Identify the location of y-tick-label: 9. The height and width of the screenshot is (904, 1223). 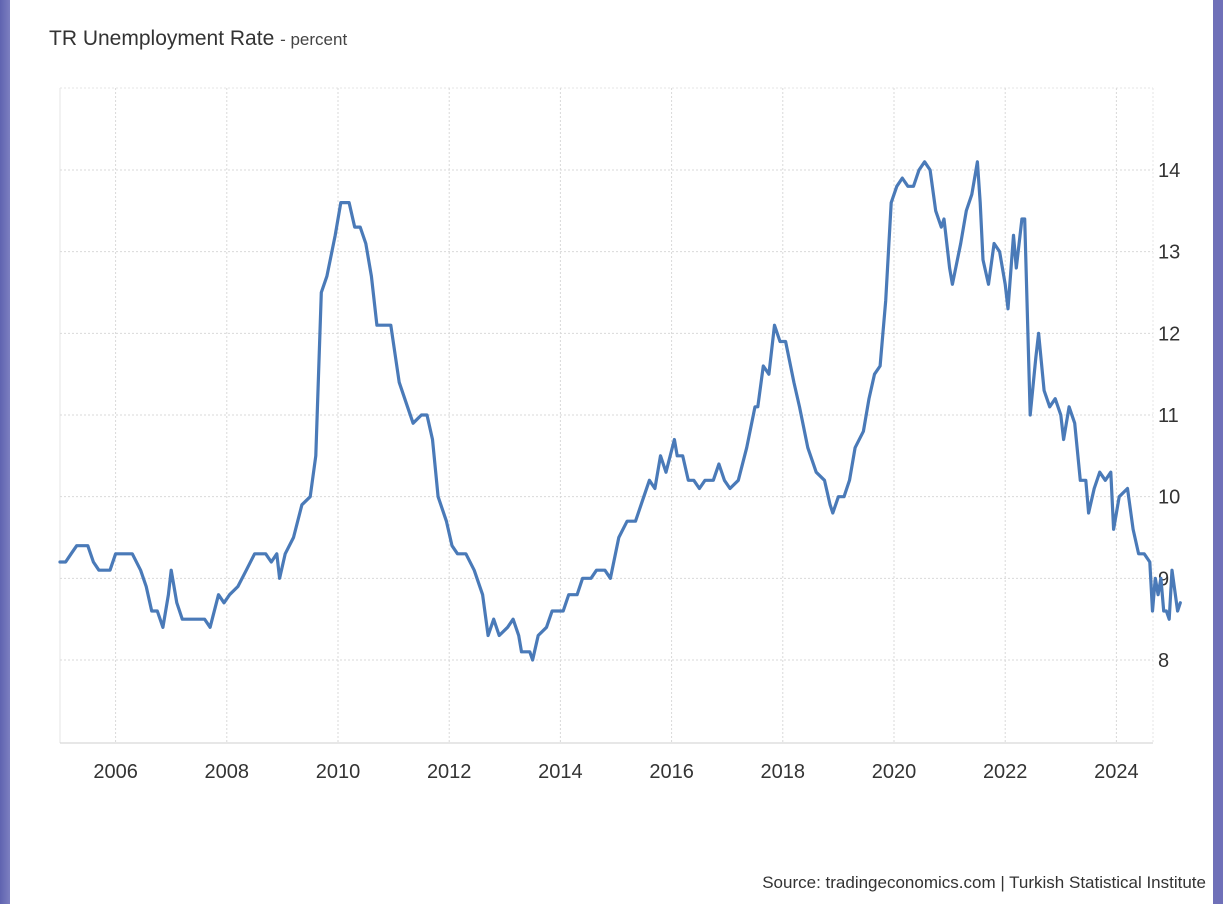
(1163, 579).